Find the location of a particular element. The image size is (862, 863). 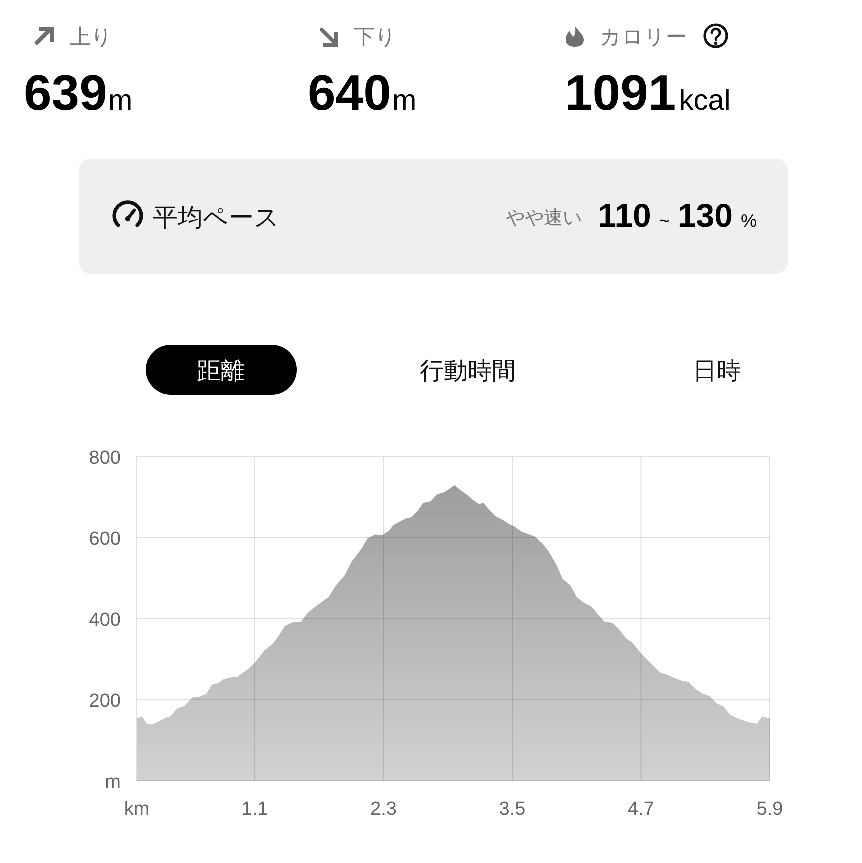

x-tick-label: 1.1 is located at coordinates (255, 809).